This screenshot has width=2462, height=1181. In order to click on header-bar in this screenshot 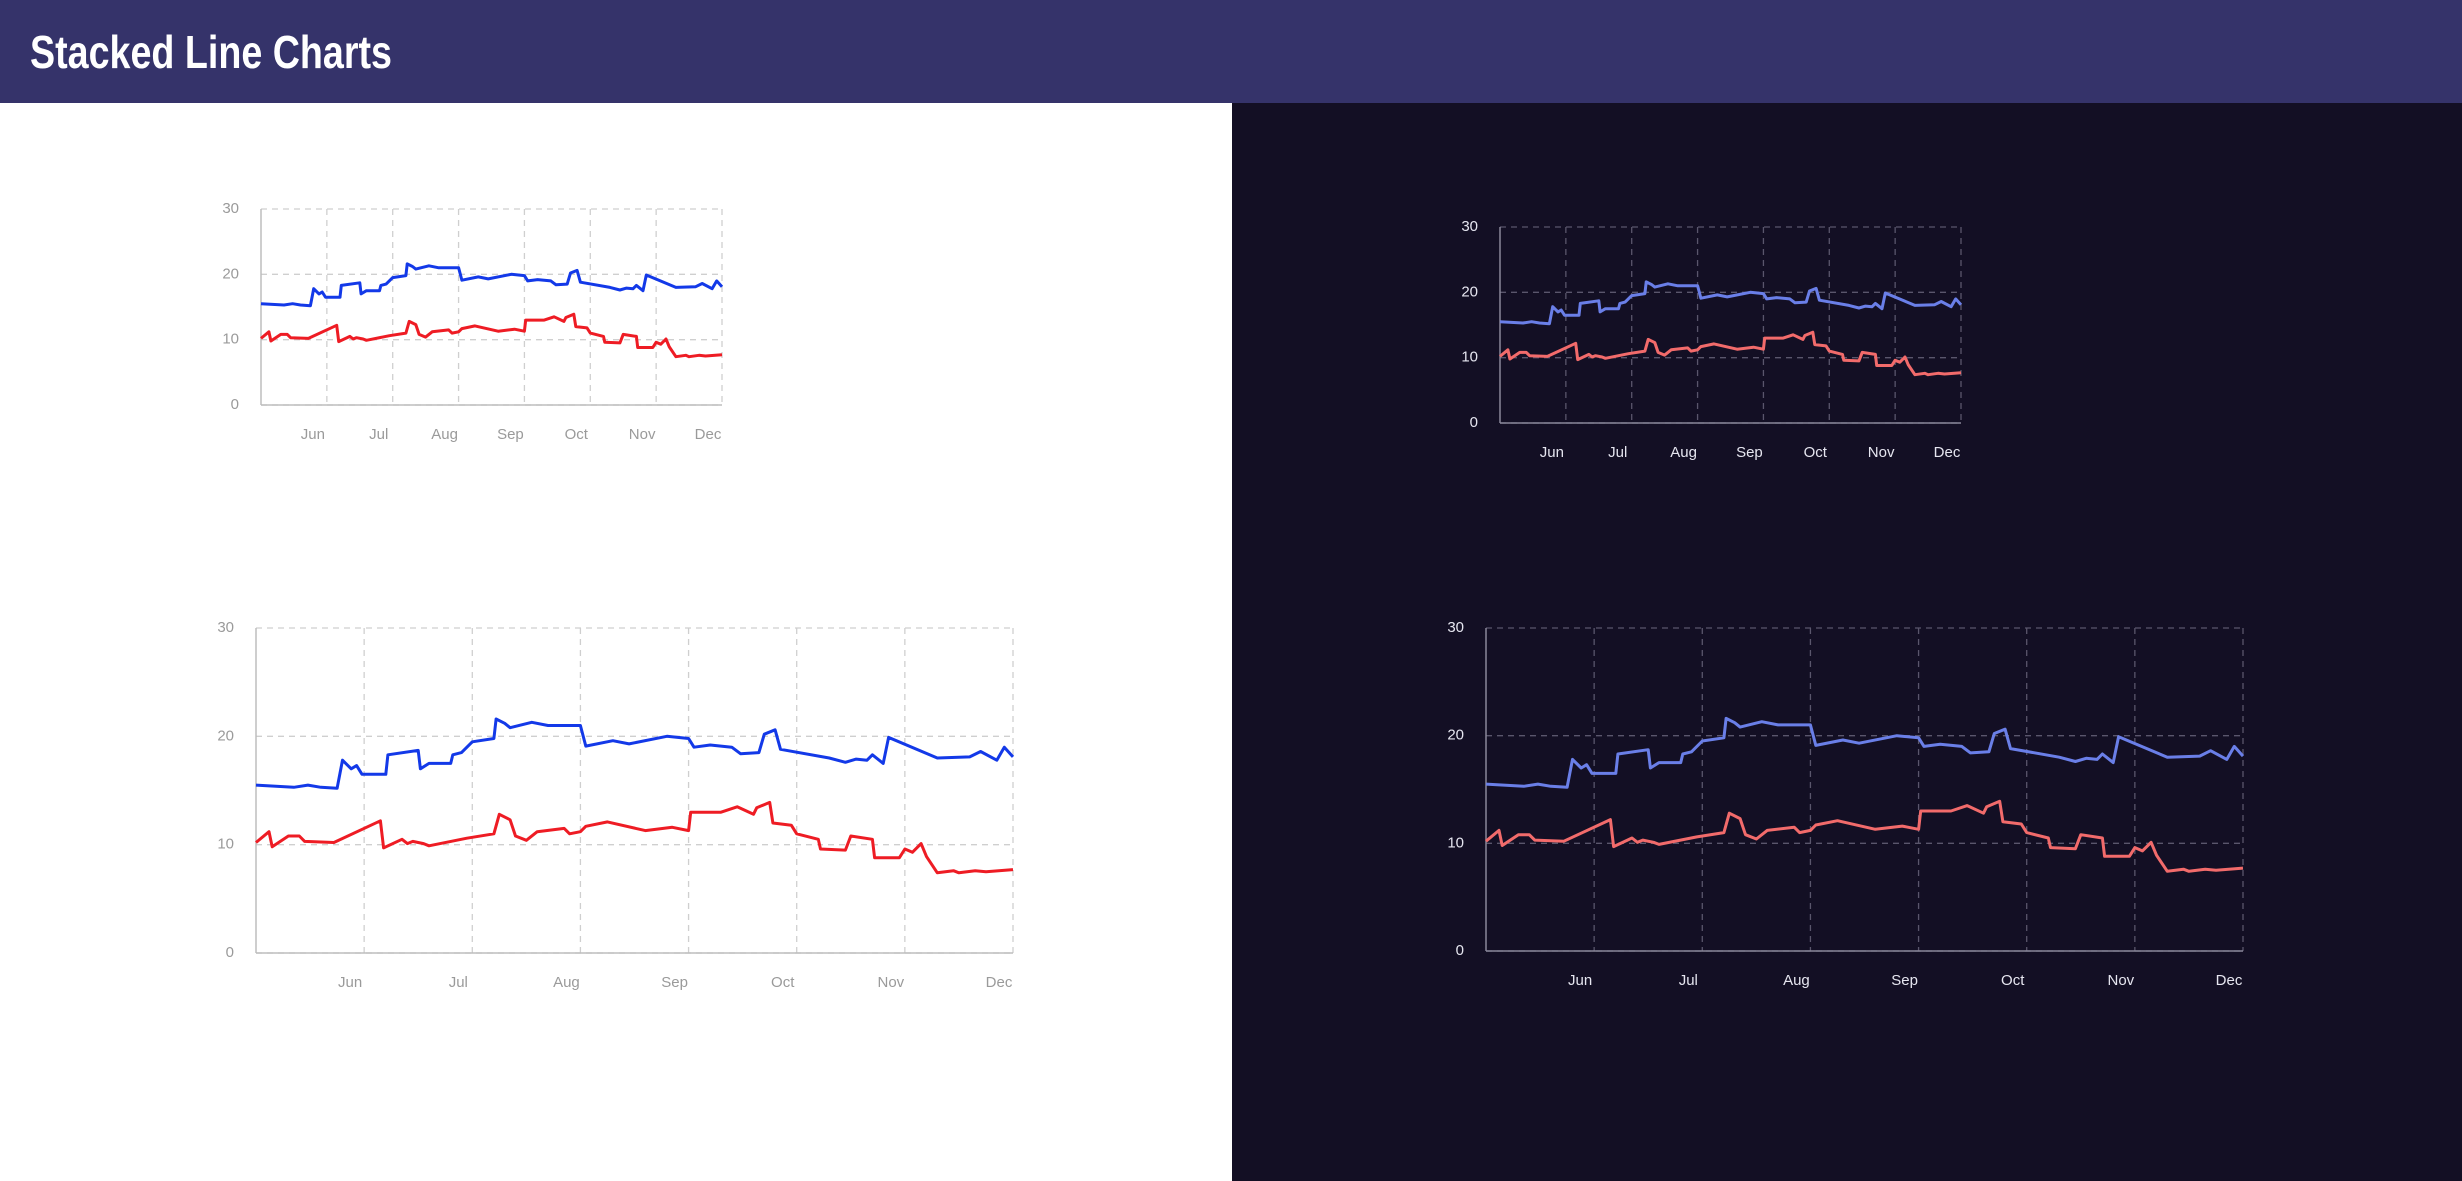, I will do `click(1231, 51)`.